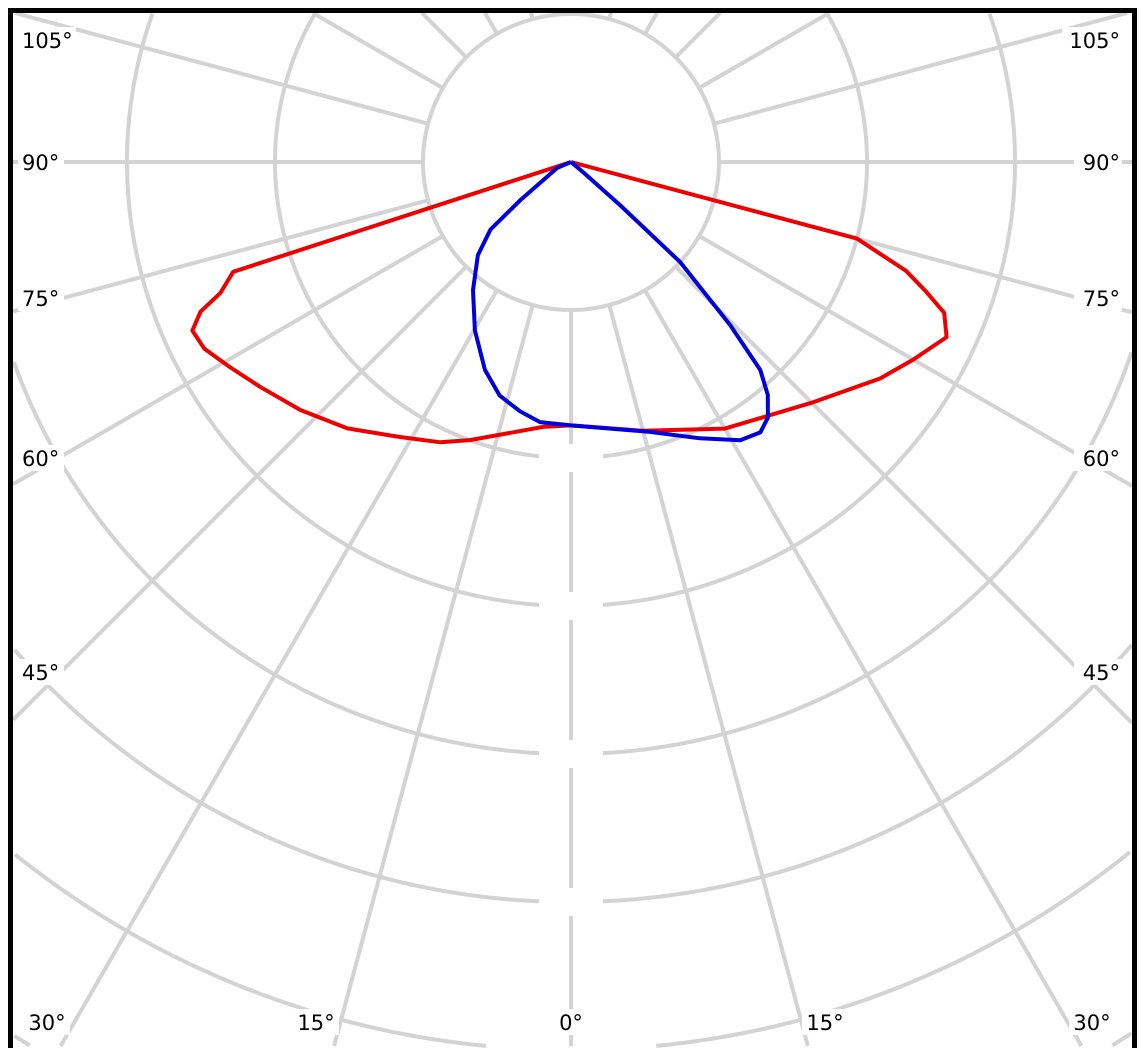 This screenshot has height=1048, width=1143. What do you see at coordinates (1101, 299) in the screenshot?
I see `label-right-75: 75°` at bounding box center [1101, 299].